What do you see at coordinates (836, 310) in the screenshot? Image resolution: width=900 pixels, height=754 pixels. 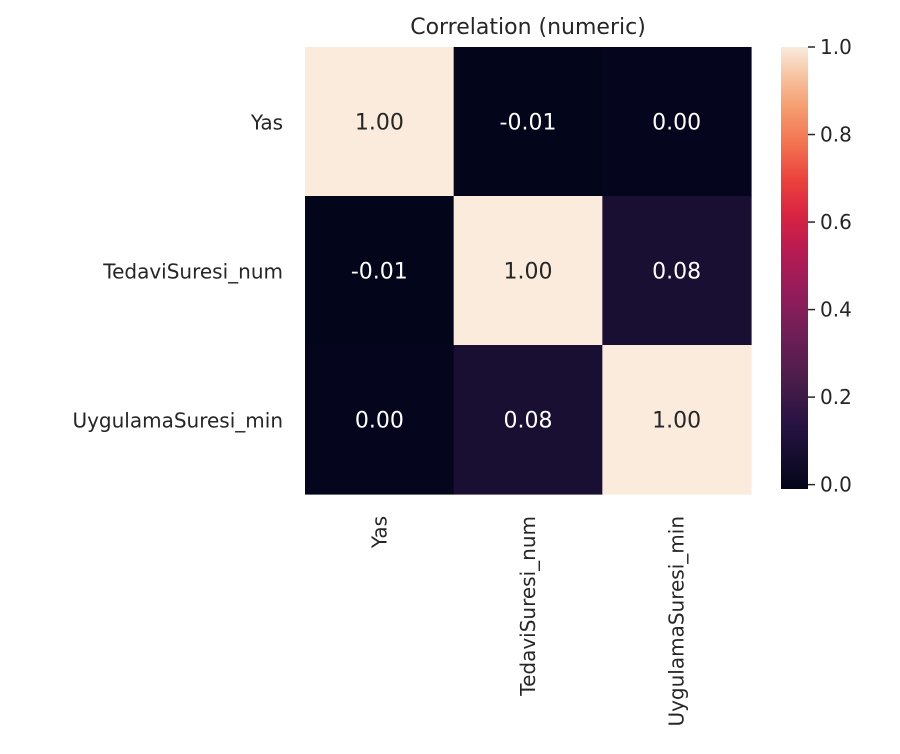 I see `colorbar-tick-label: 0.4` at bounding box center [836, 310].